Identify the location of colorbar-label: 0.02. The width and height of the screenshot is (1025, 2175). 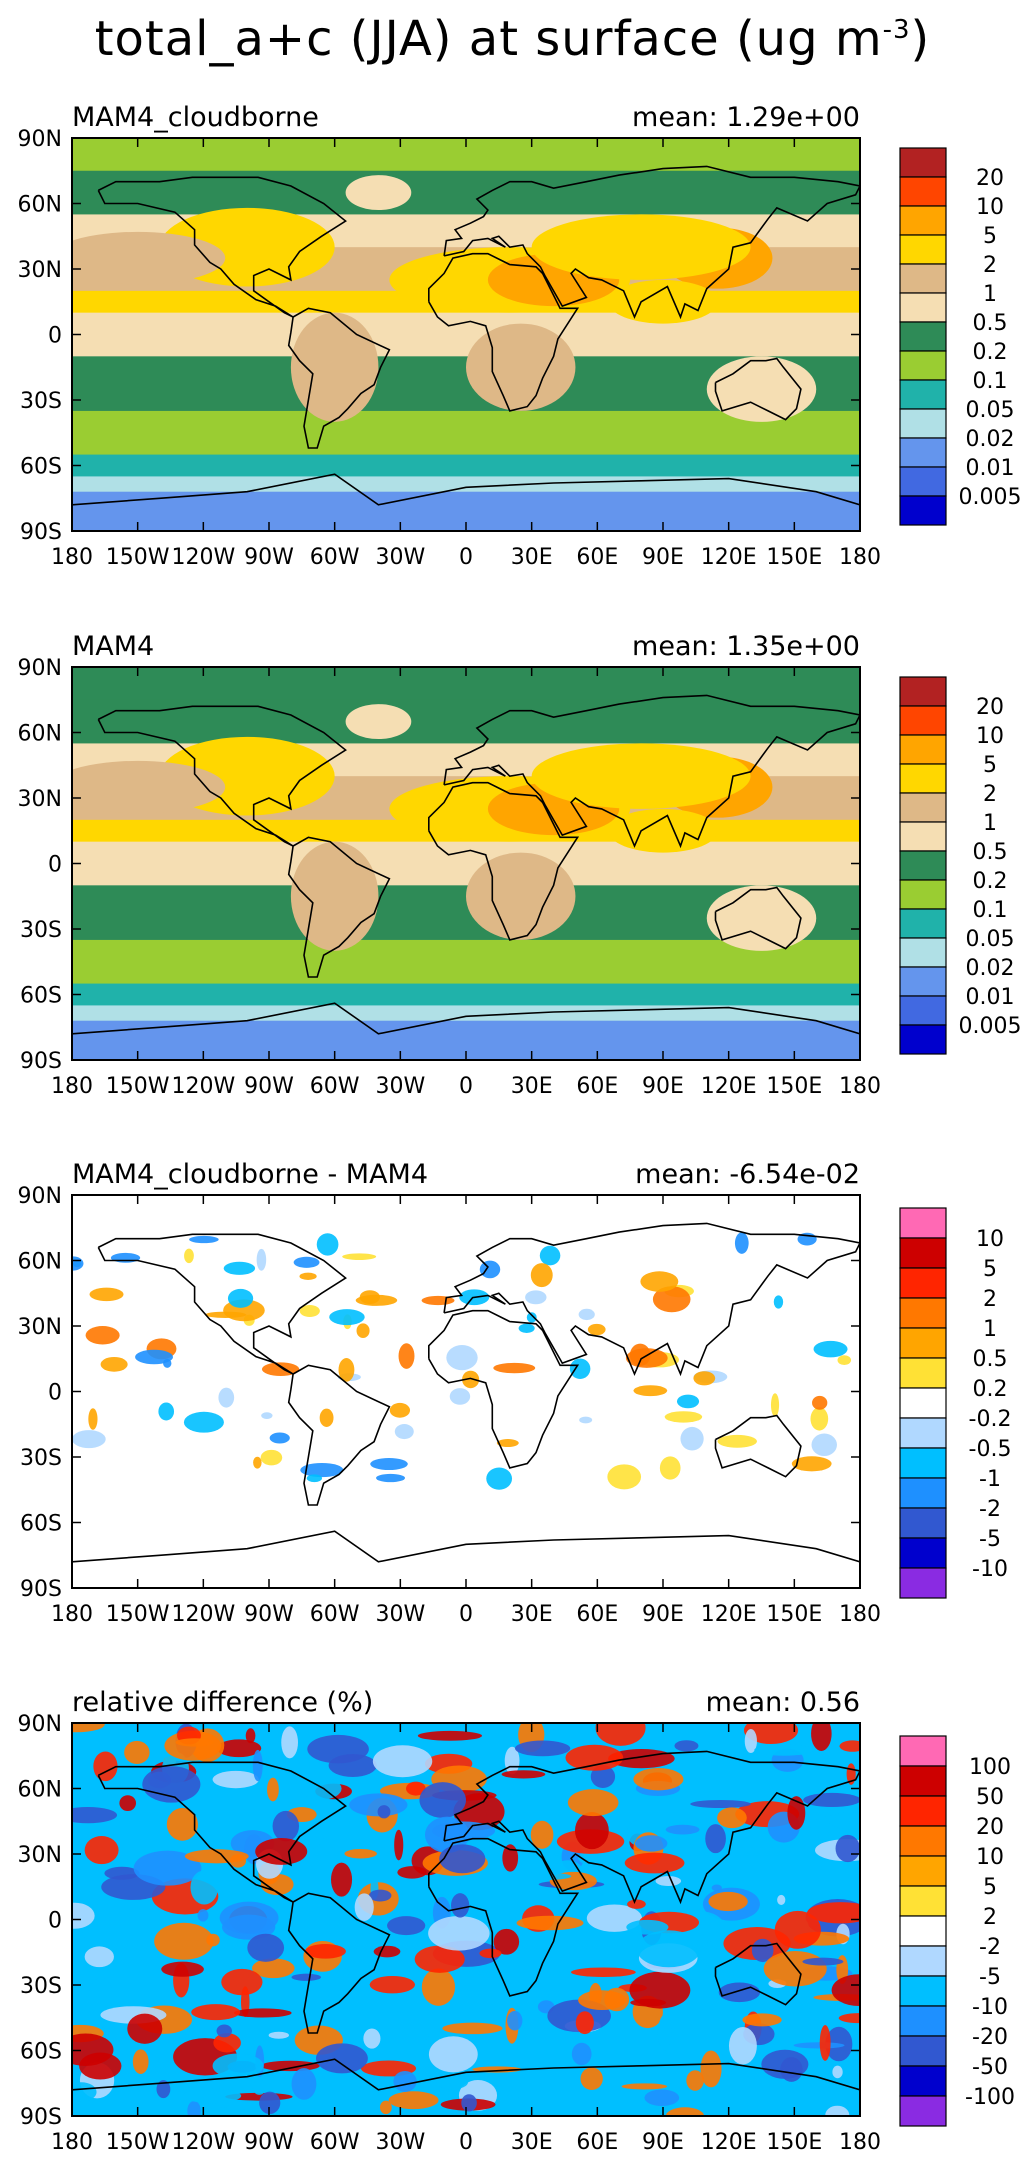
(990, 968).